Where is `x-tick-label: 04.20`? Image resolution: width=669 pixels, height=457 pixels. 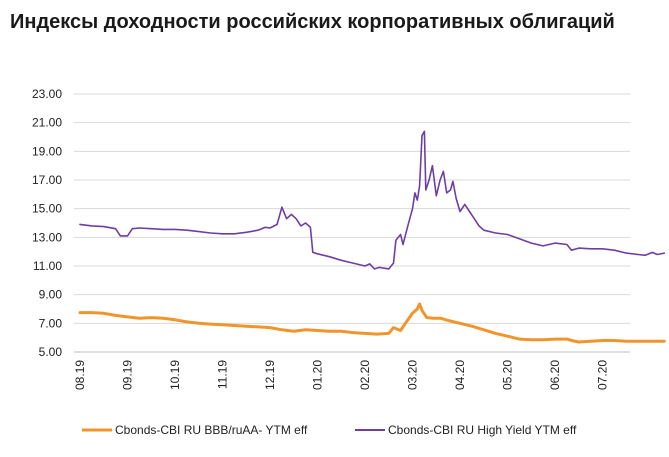 x-tick-label: 04.20 is located at coordinates (460, 375).